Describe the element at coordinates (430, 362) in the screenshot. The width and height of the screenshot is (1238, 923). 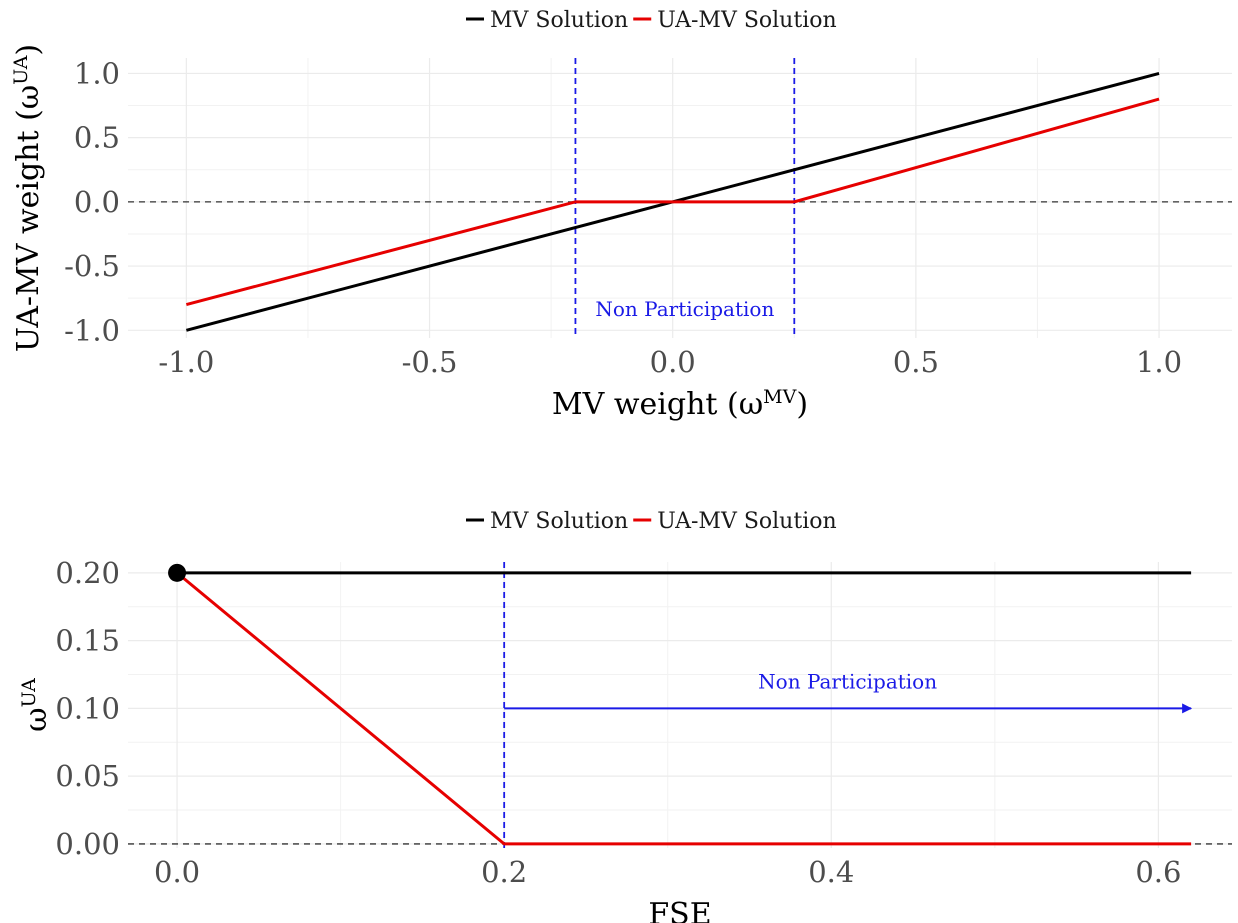
I see `x-tick-label: -0.5` at that location.